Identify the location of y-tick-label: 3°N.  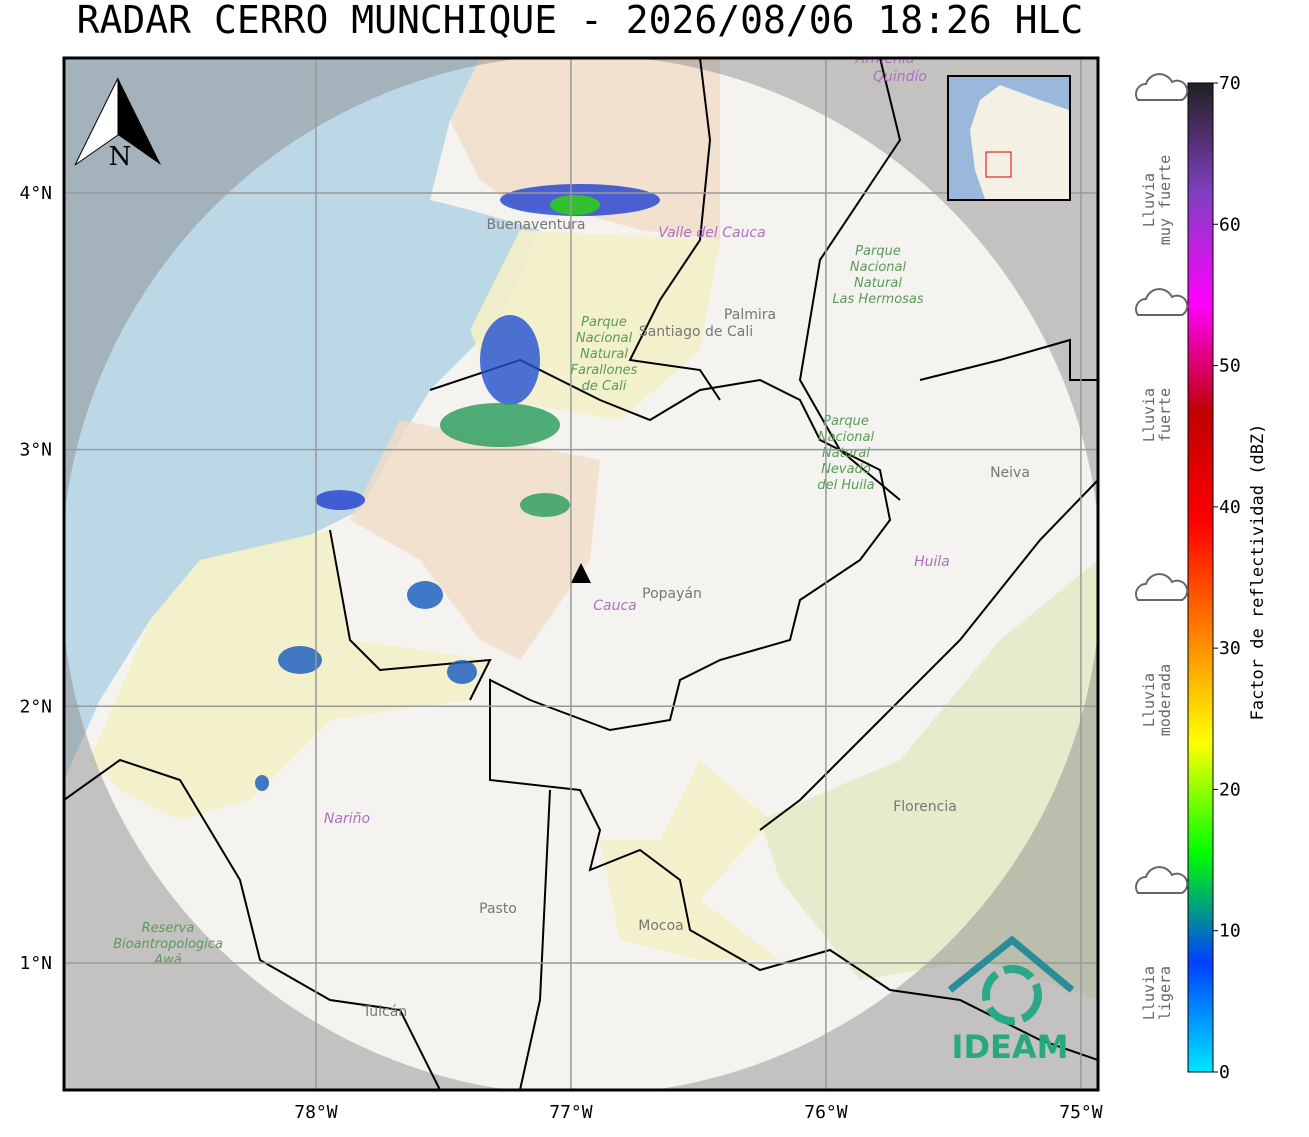
(35, 450).